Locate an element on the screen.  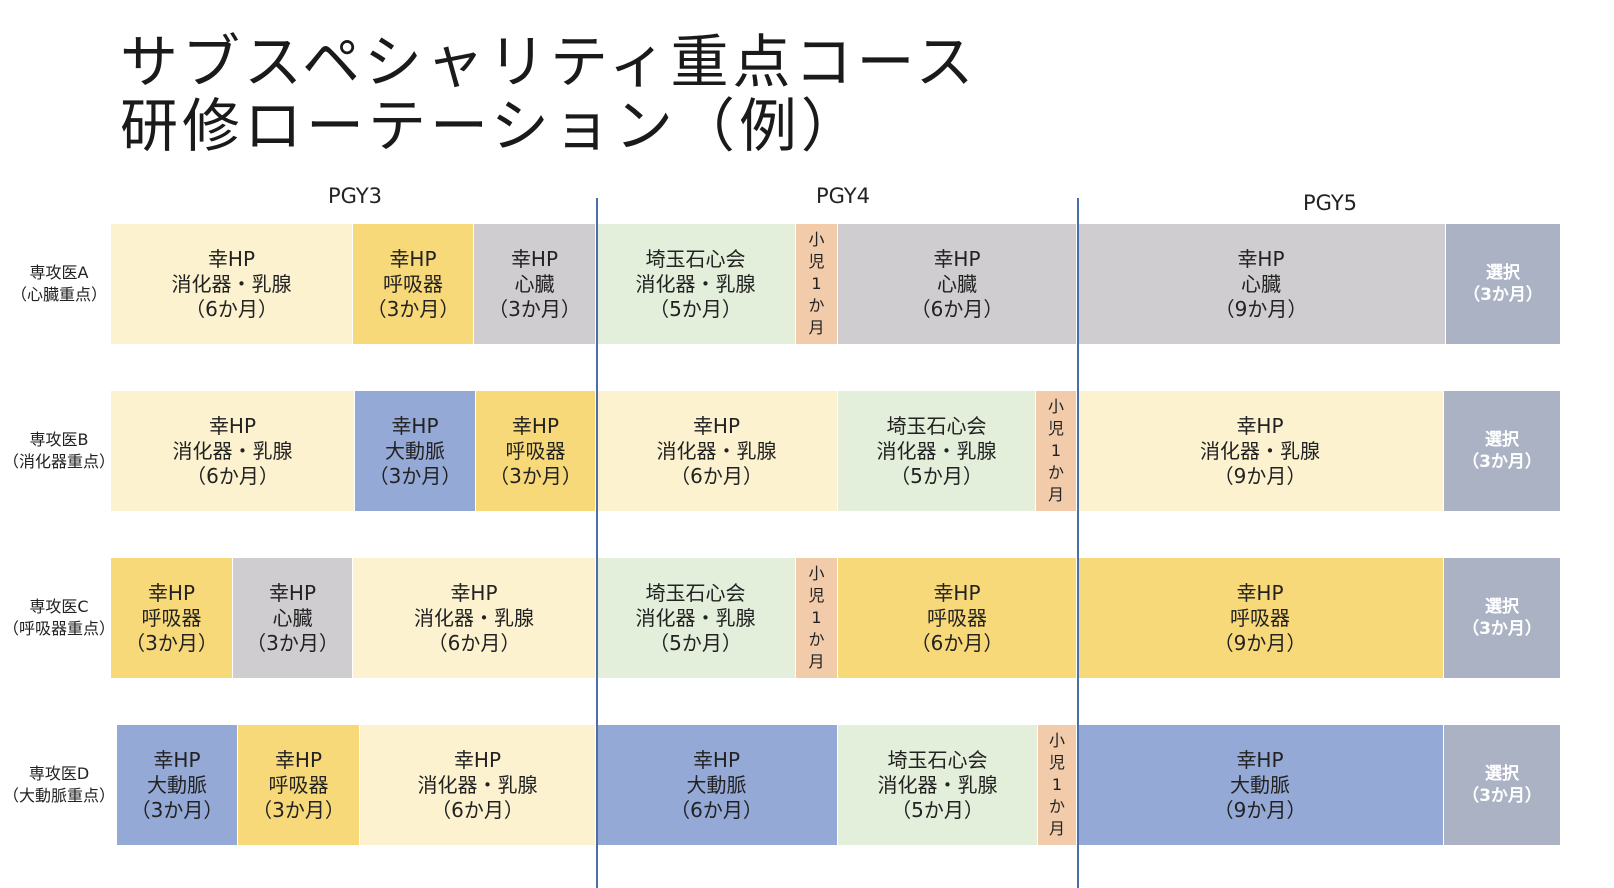
slide-title: サブスペシャリティ重点コース 研修ローテーション（例） is located at coordinates (549, 94).